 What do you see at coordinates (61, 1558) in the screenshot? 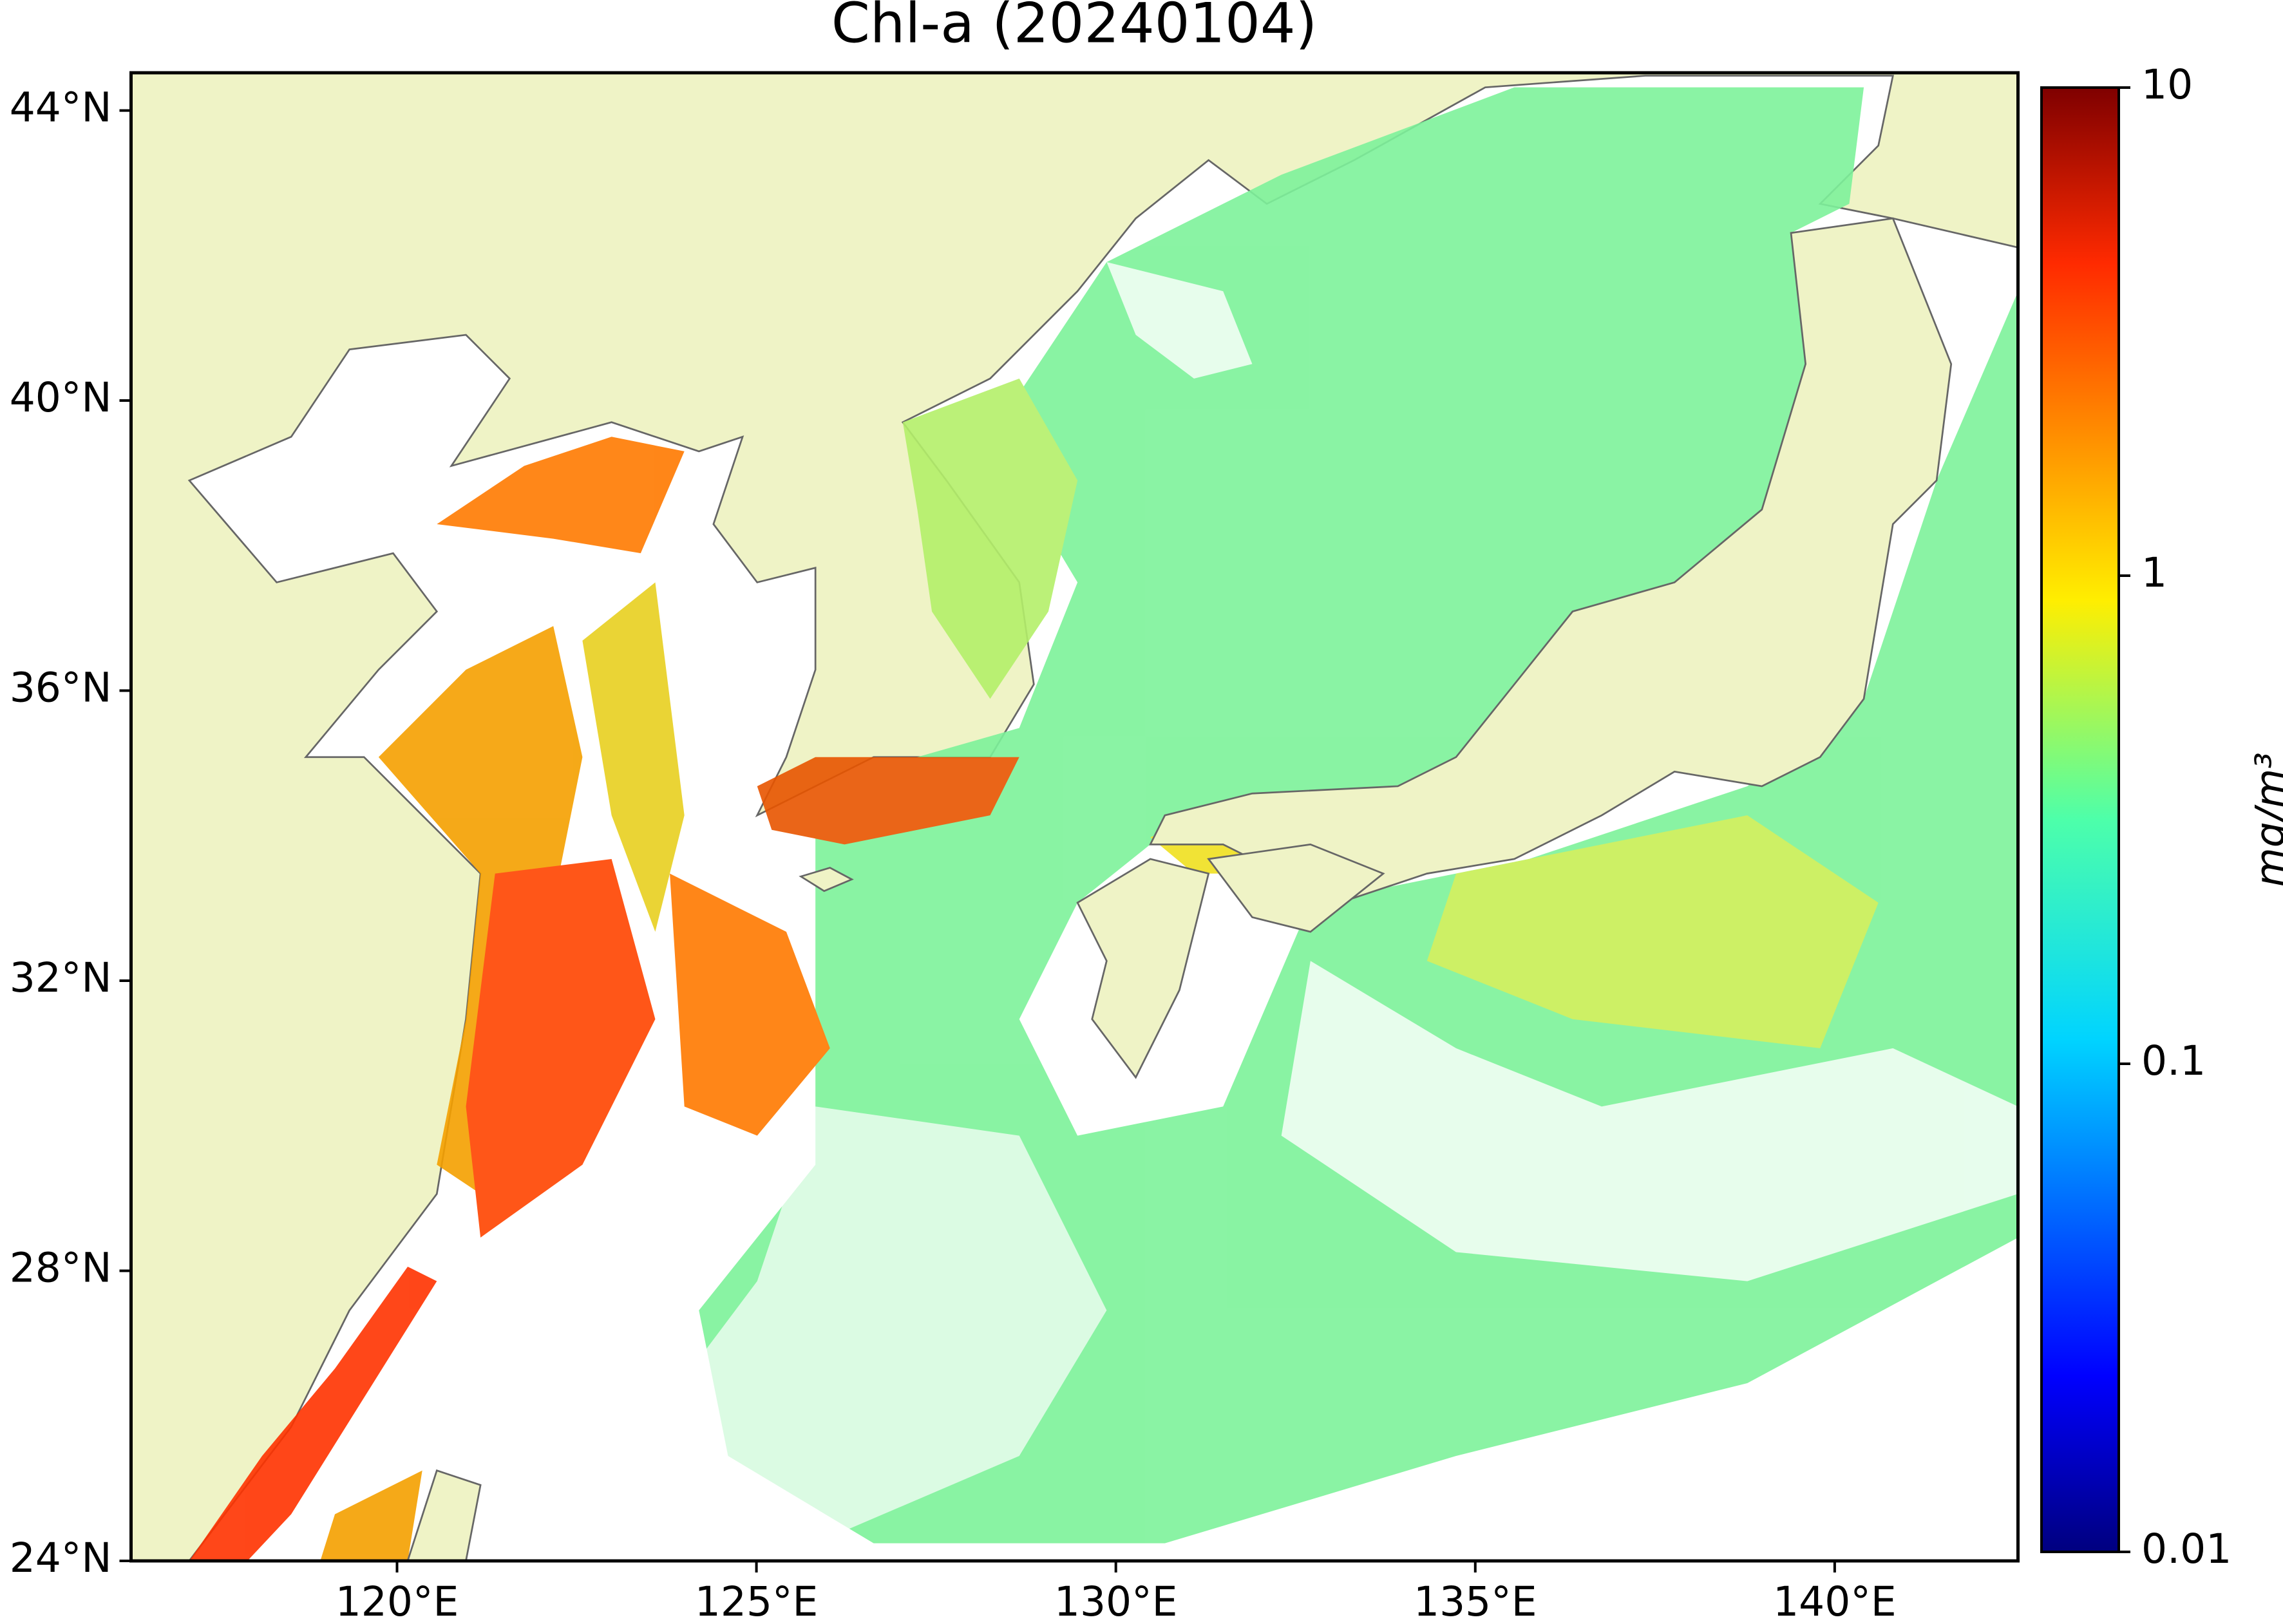
I see `y-tick-label: 24°N` at bounding box center [61, 1558].